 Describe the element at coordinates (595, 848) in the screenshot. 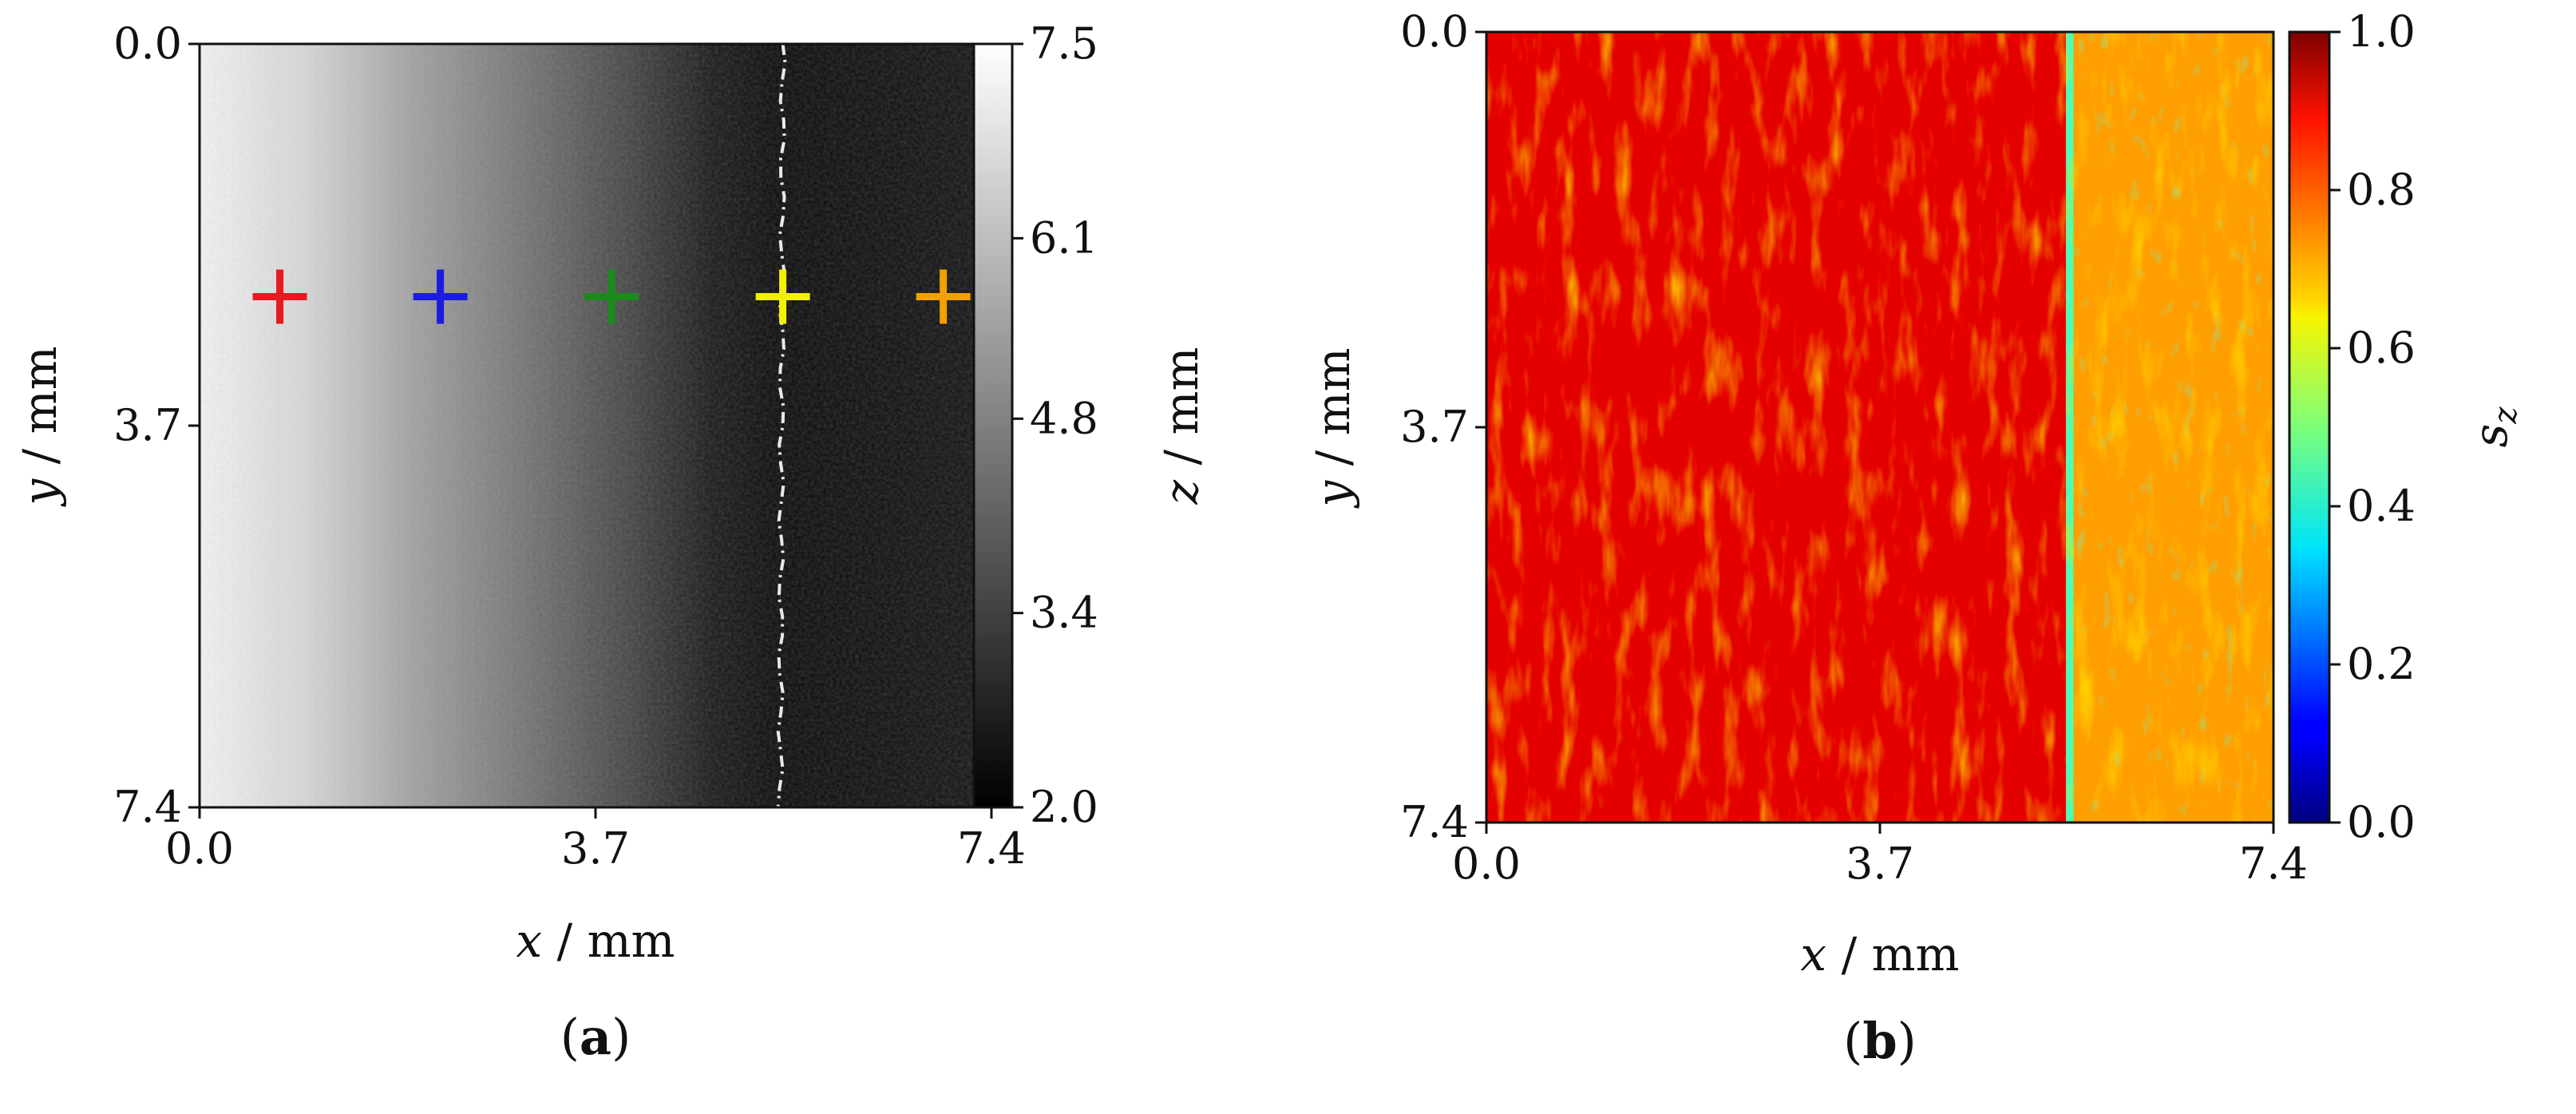

I see `a-x-tick-label: 3.7` at that location.